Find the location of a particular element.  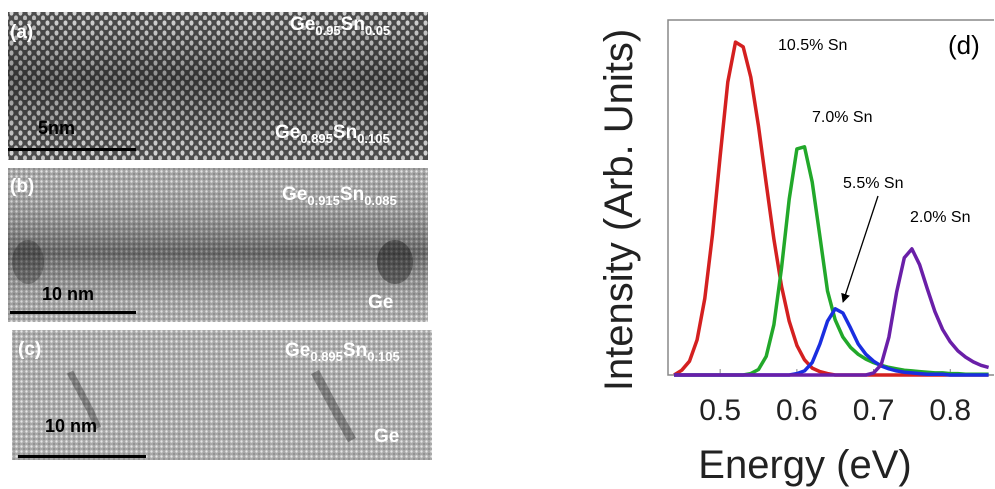

series-label: 2.0% Sn is located at coordinates (940, 217).